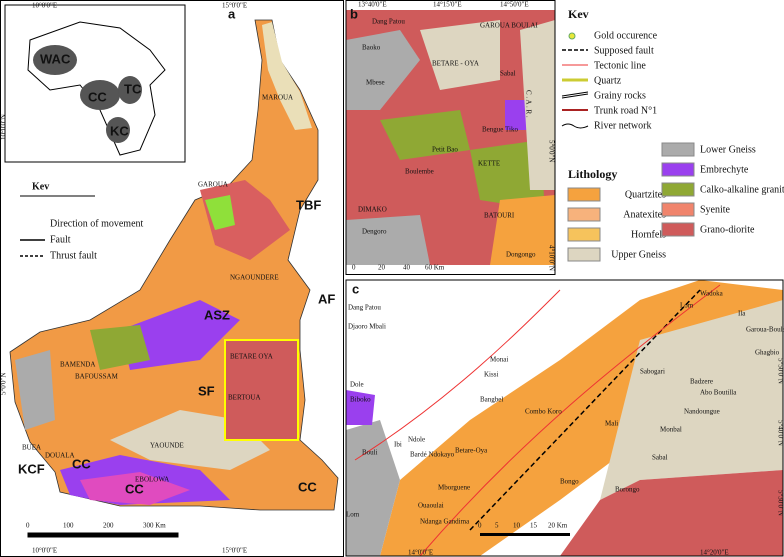  Describe the element at coordinates (103, 535) in the screenshot. I see `scale-bar` at that location.